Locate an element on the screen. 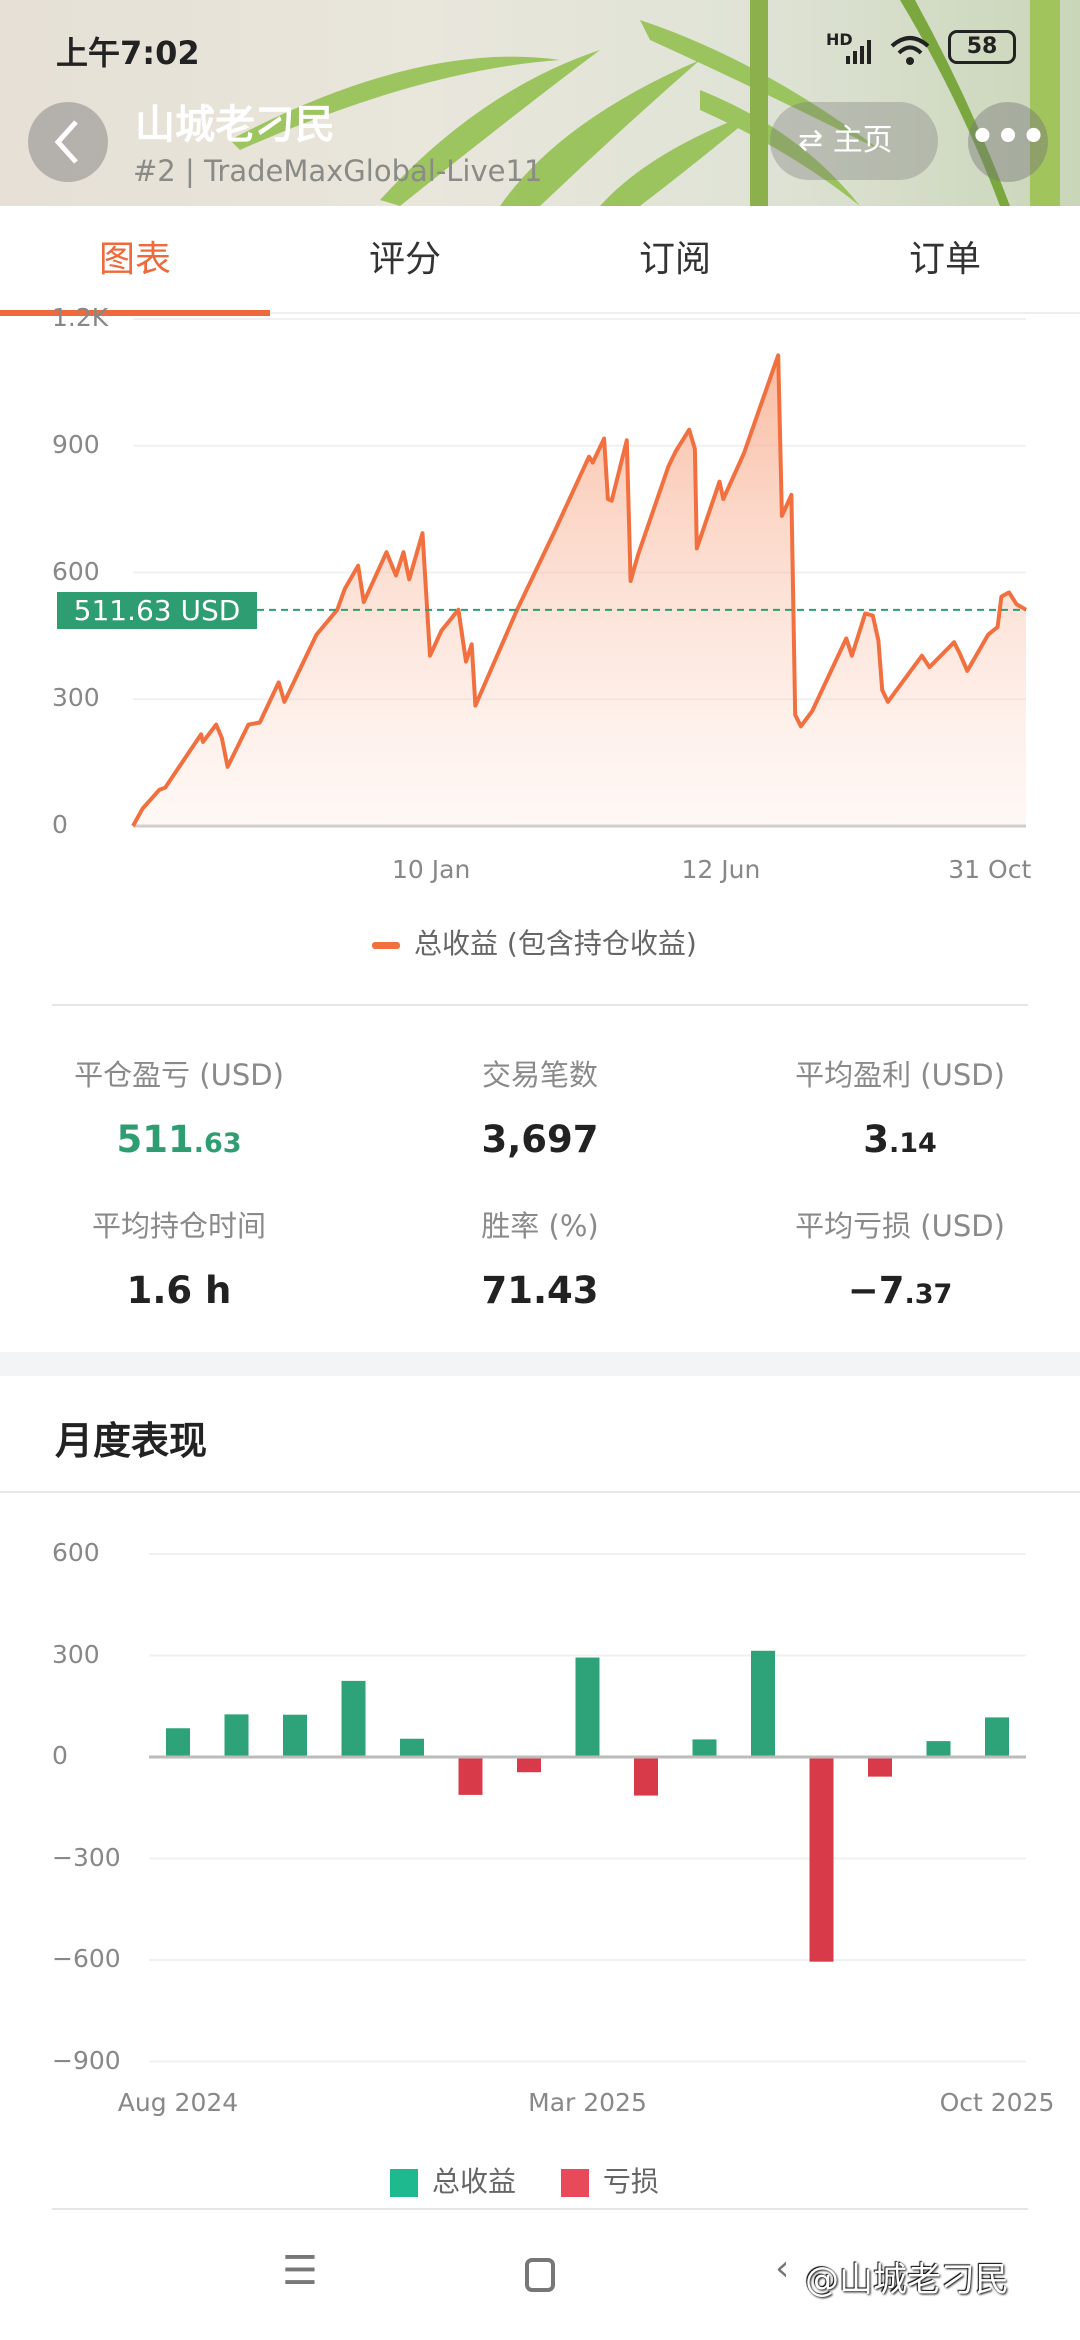 The width and height of the screenshot is (1080, 2340). bar-sep-2024 is located at coordinates (236, 1735).